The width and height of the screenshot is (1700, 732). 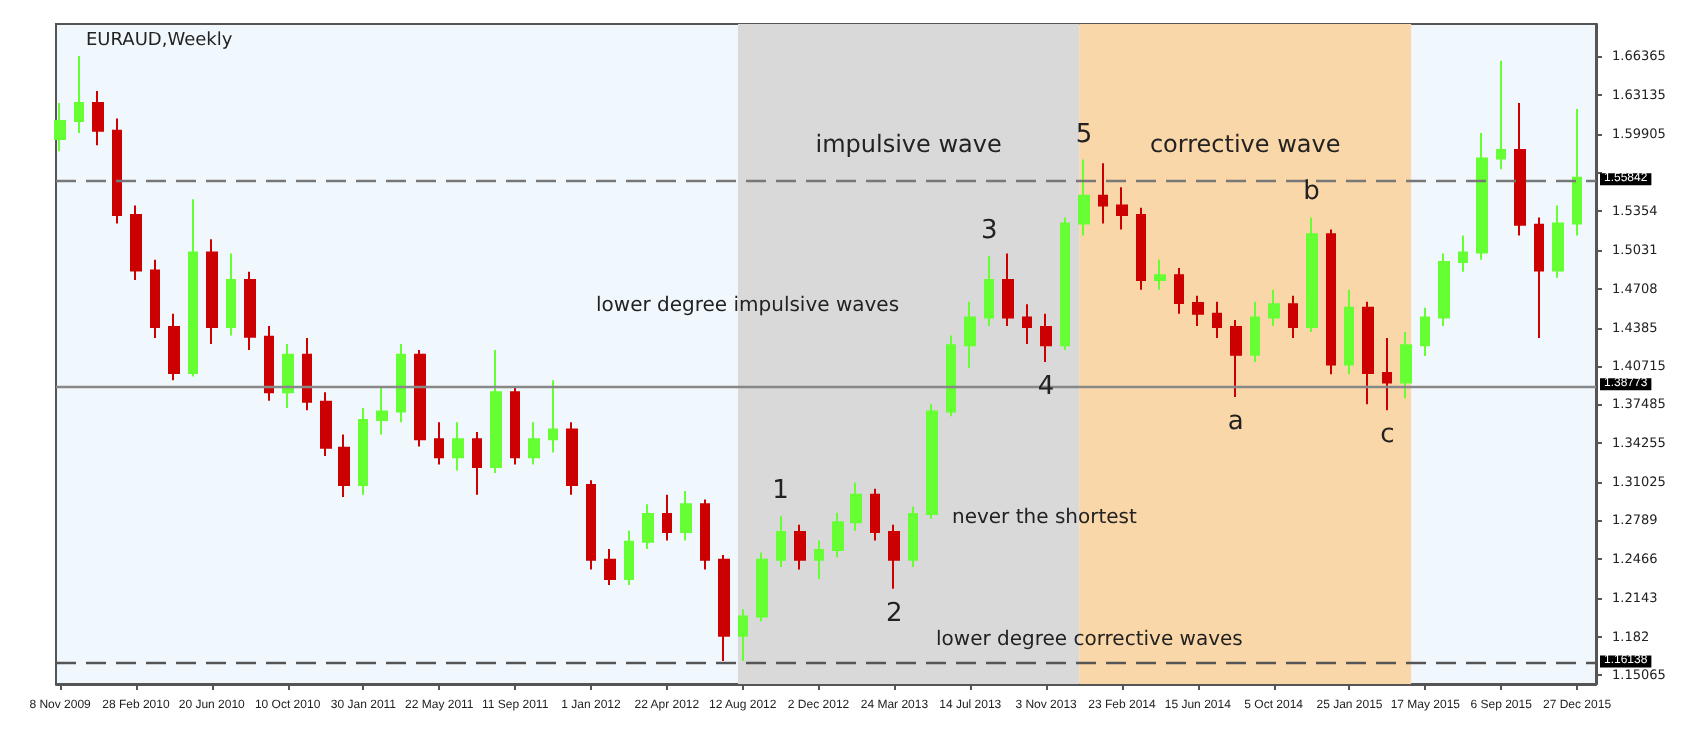 I want to click on annotation: a, so click(x=1235, y=422).